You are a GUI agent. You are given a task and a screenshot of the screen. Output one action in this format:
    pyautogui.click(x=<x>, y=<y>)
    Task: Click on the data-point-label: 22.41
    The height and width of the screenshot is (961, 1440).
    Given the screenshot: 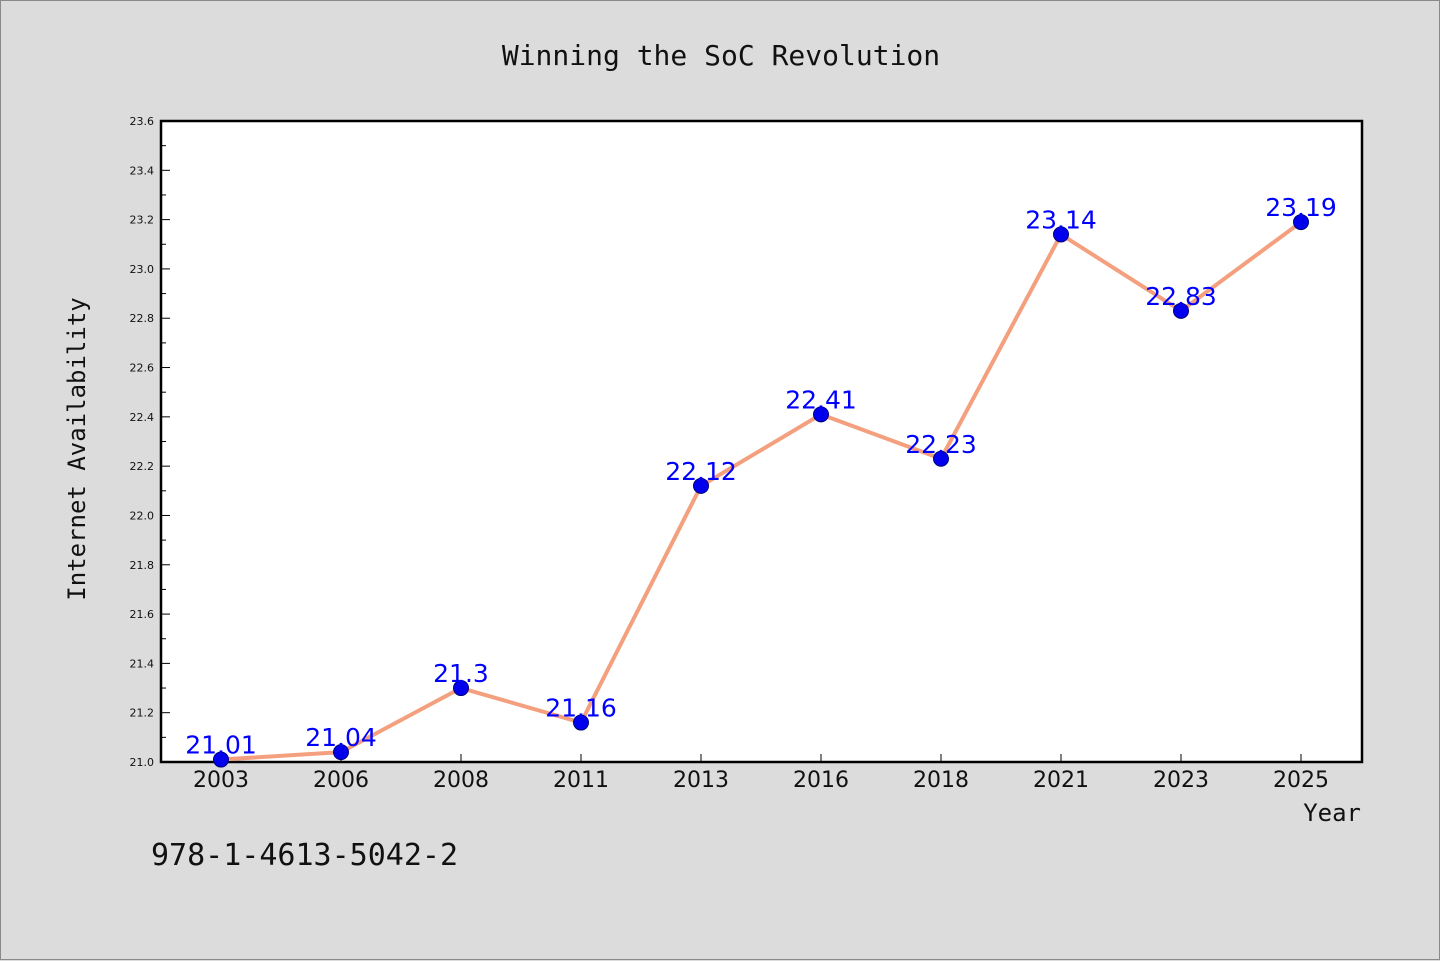 What is the action you would take?
    pyautogui.click(x=821, y=399)
    